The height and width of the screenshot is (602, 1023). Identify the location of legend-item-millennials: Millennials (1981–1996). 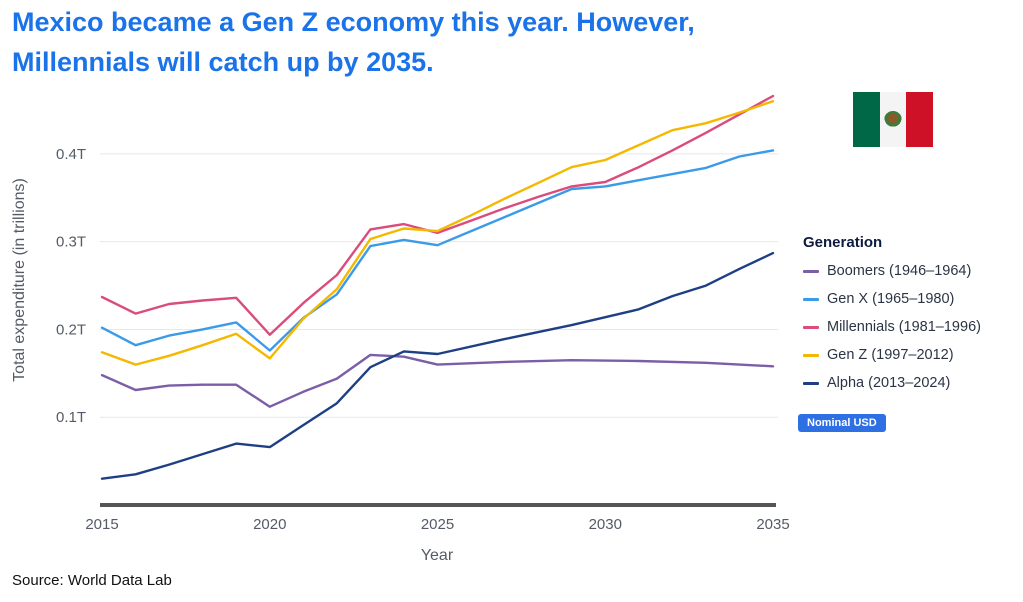
(910, 327).